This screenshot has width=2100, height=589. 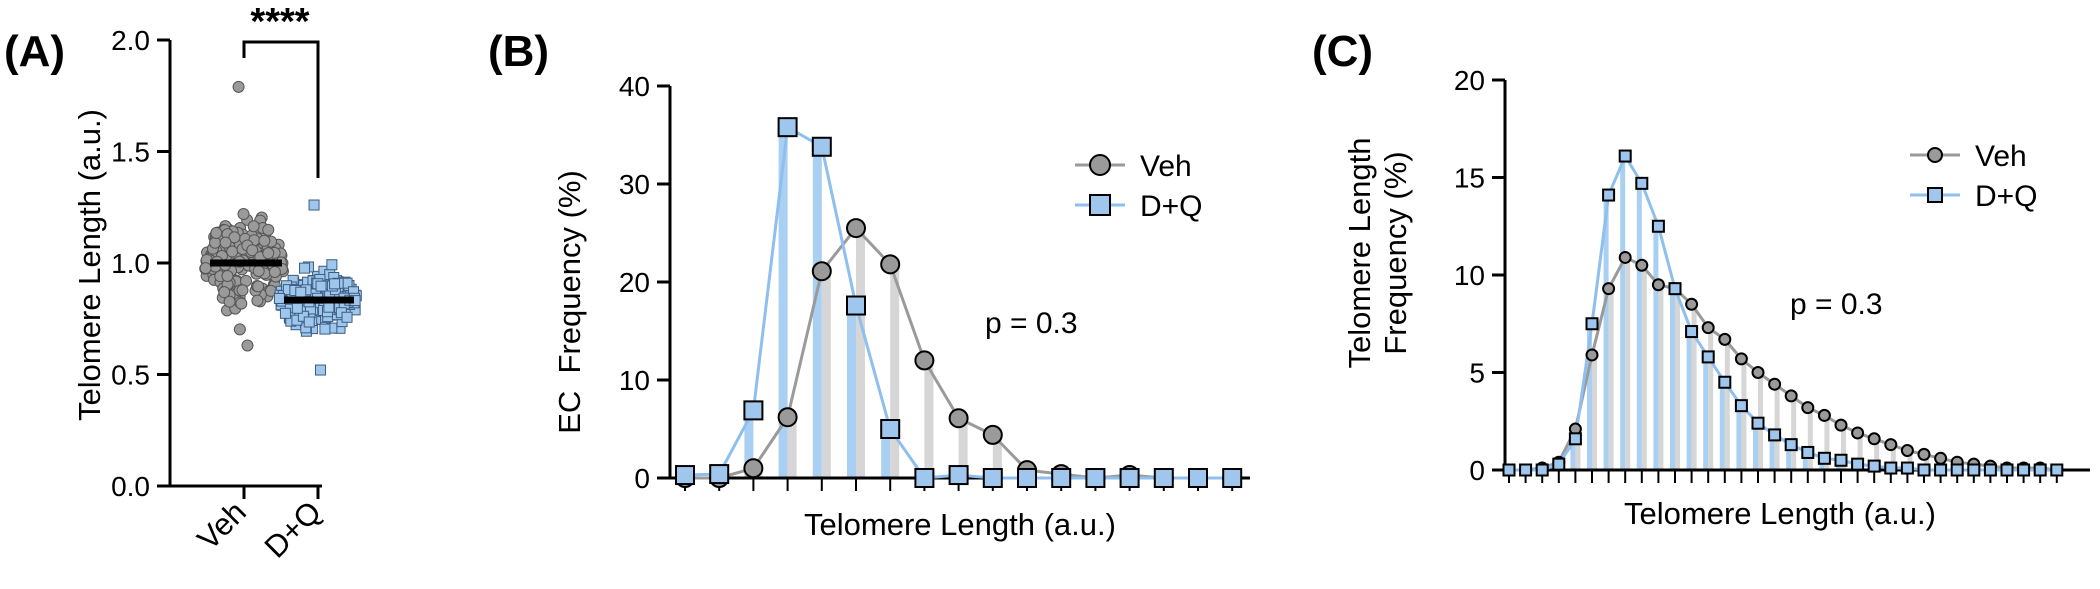 I want to click on panel-b-legend-dq-marker, so click(x=1100, y=205).